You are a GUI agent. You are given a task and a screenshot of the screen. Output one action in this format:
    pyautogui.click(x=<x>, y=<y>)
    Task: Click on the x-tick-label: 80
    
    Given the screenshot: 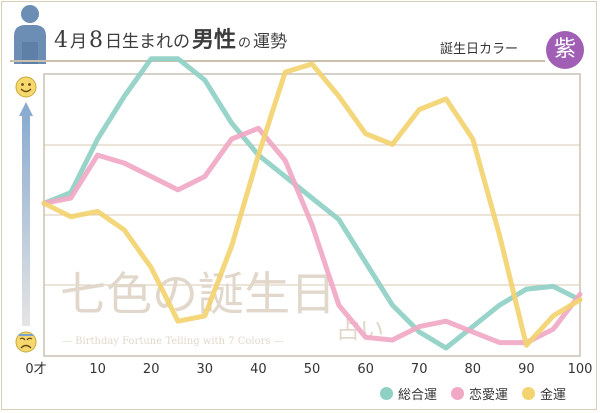 What is the action you would take?
    pyautogui.click(x=473, y=369)
    